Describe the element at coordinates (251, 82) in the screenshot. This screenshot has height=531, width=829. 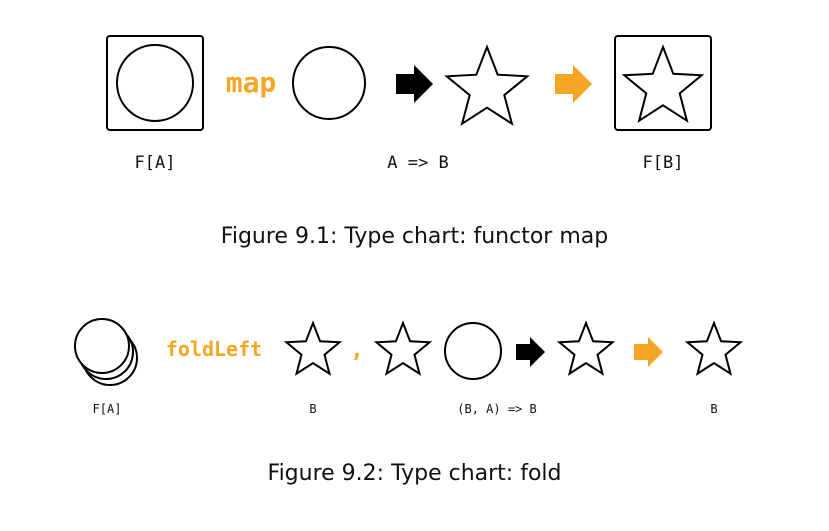
I see `map-keyword: map` at that location.